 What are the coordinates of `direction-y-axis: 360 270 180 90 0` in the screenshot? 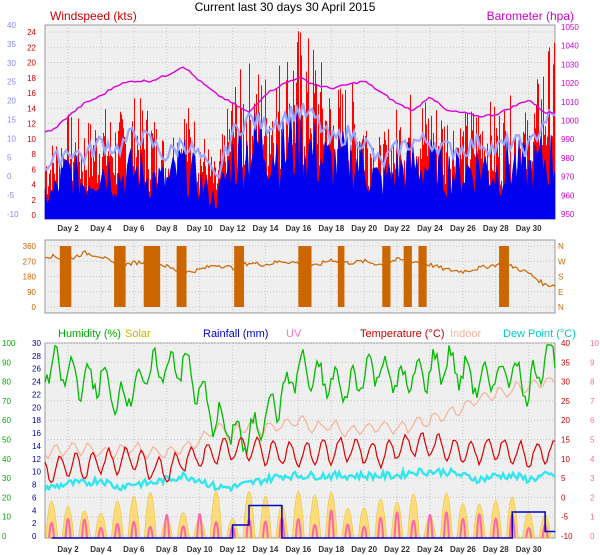 It's located at (30, 277).